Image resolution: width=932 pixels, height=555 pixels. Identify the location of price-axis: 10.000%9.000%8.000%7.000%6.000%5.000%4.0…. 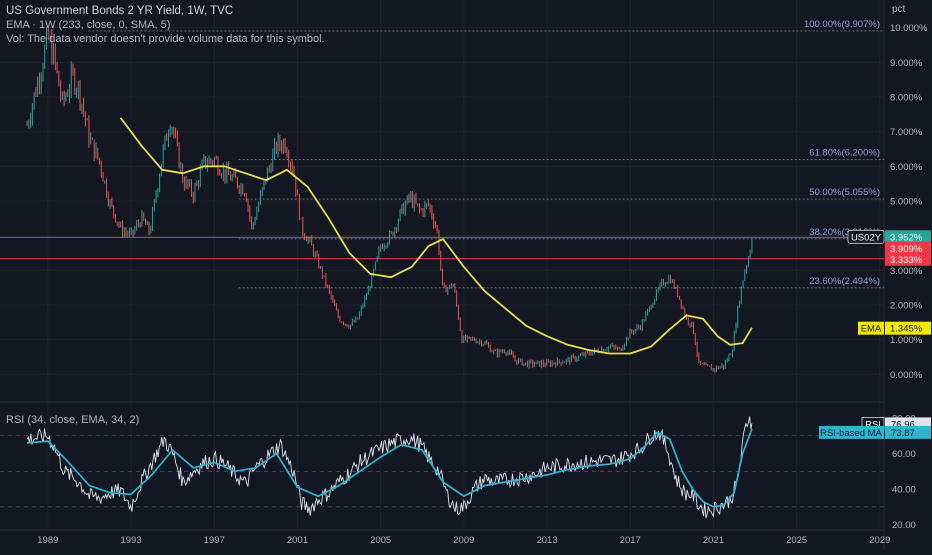
(909, 202).